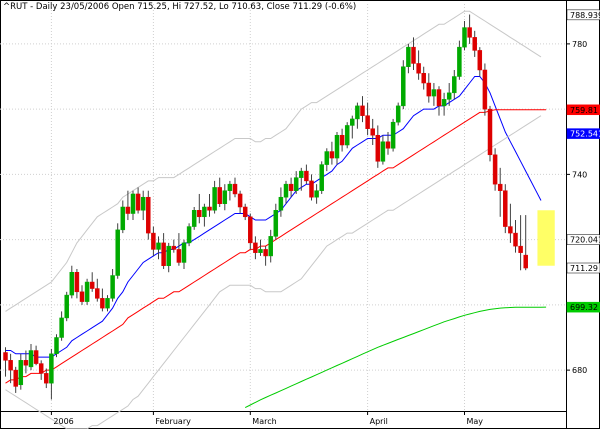  What do you see at coordinates (579, 370) in the screenshot?
I see `y-tick-label: 680` at bounding box center [579, 370].